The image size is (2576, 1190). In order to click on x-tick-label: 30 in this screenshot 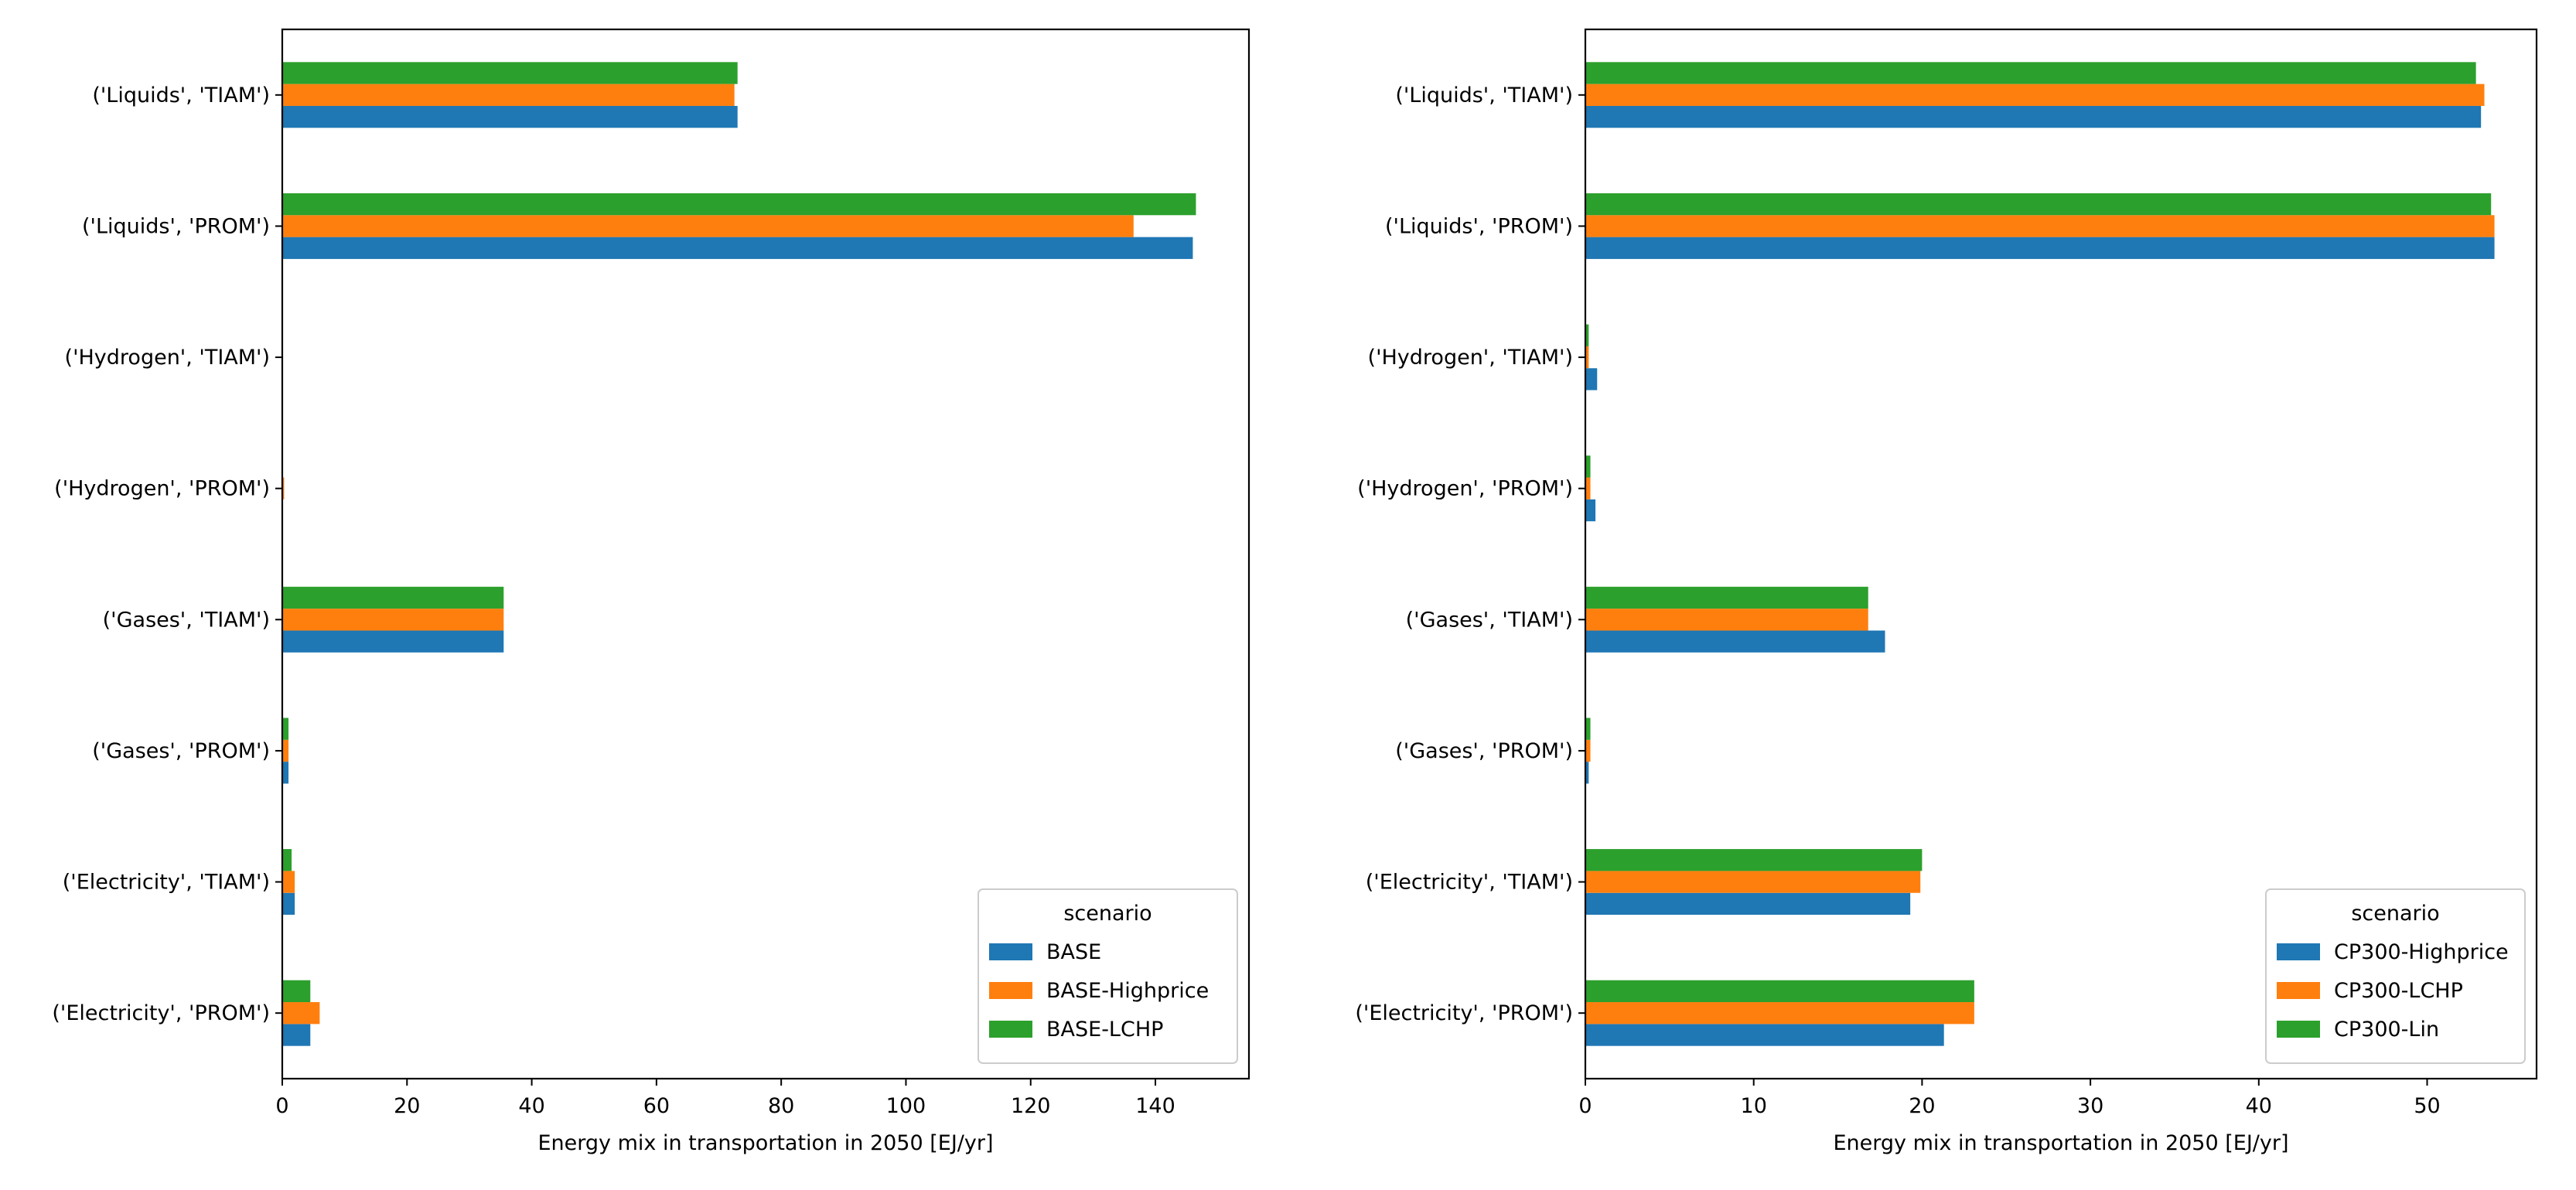, I will do `click(2090, 1106)`.